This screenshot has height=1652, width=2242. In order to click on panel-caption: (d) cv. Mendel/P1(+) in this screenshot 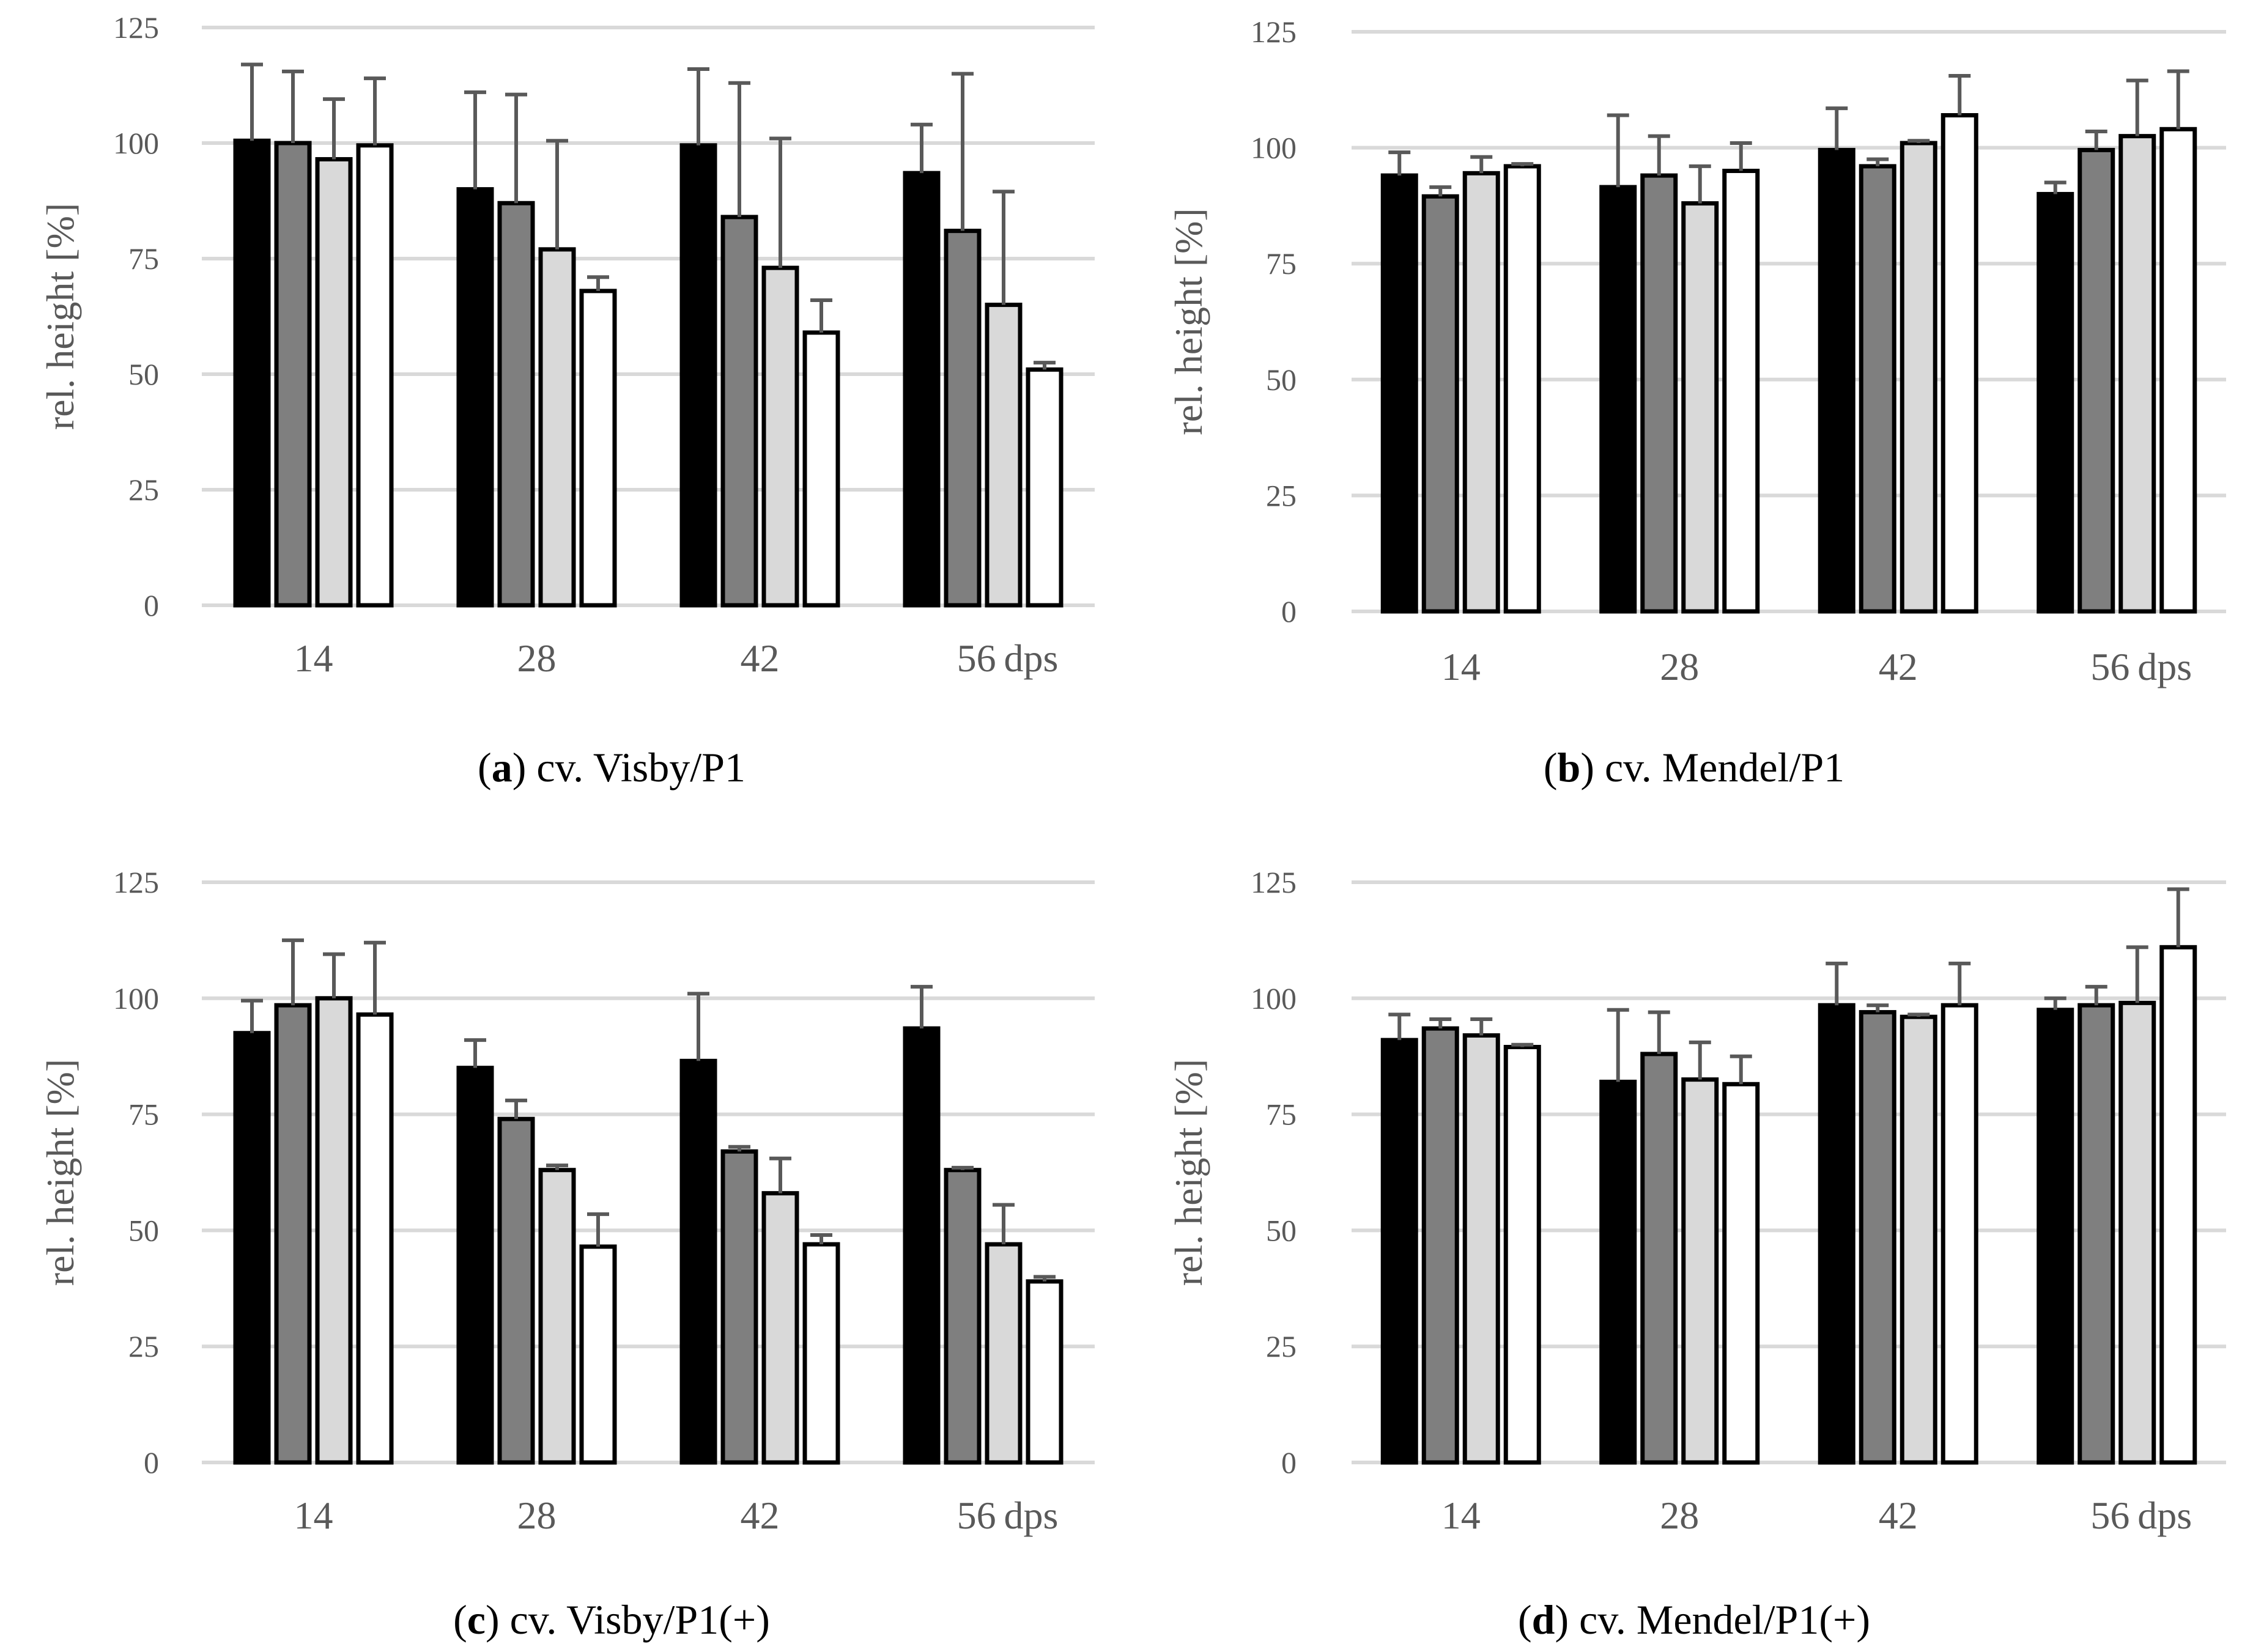, I will do `click(1694, 1619)`.